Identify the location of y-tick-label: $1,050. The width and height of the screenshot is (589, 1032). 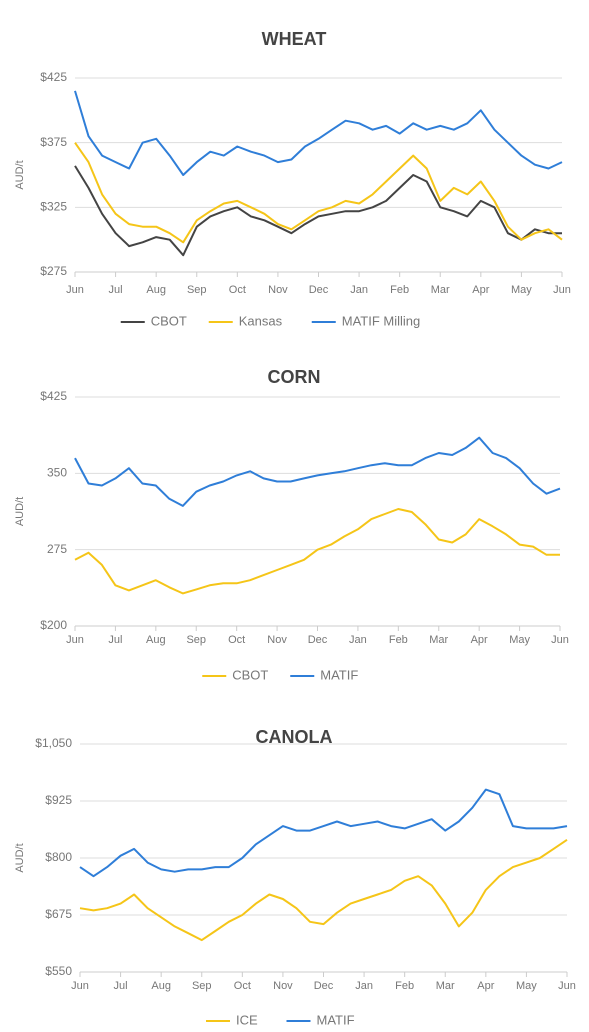
(53, 743).